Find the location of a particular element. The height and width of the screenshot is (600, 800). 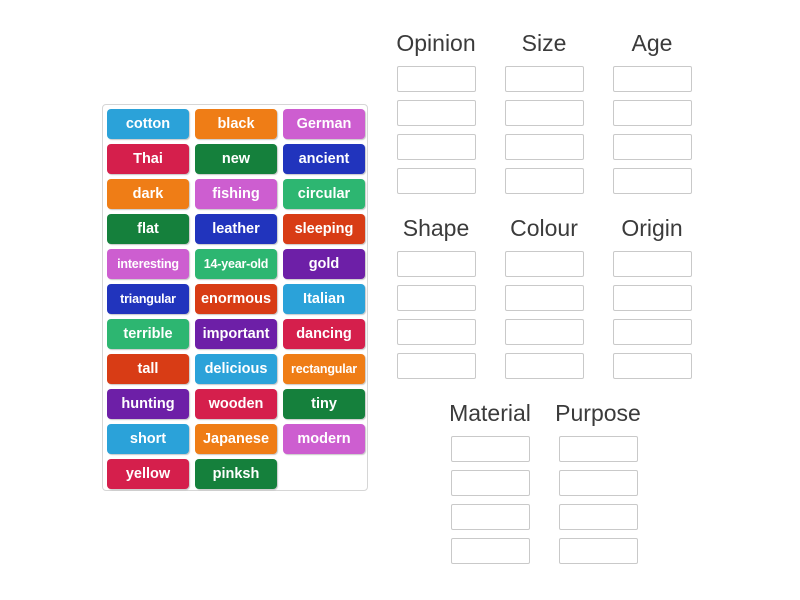

tile-italian: Italian is located at coordinates (324, 299).